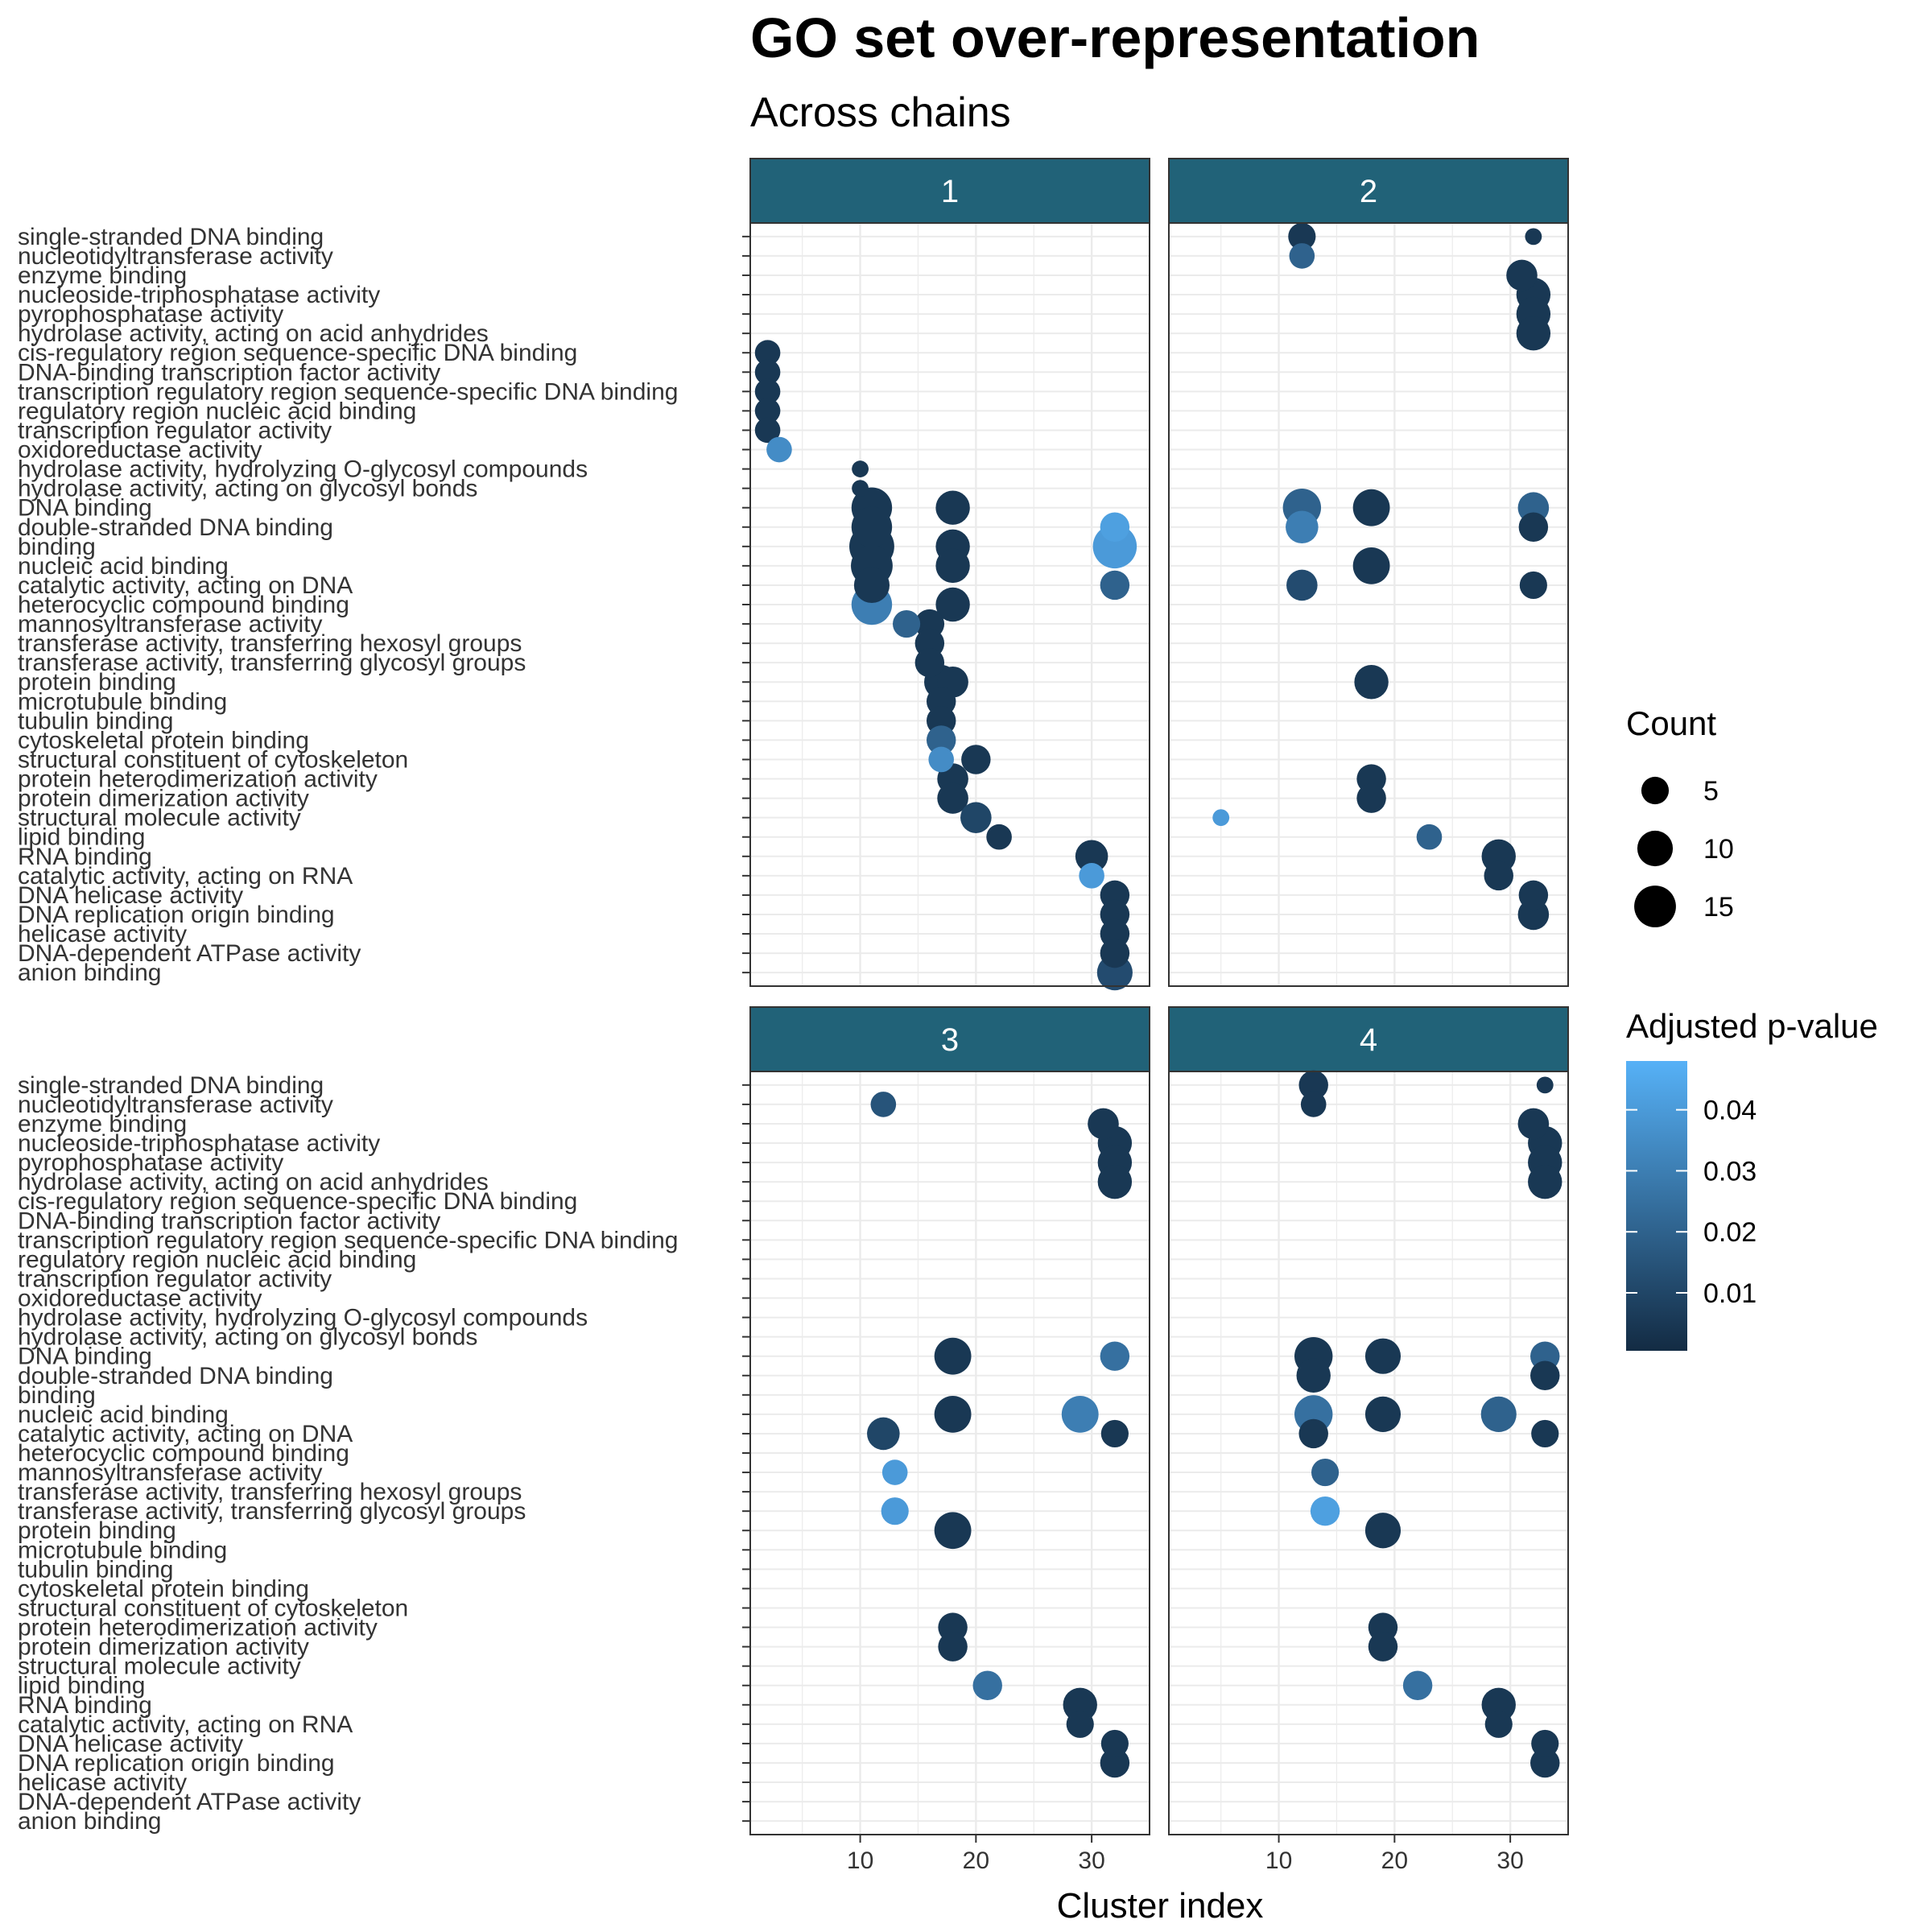  Describe the element at coordinates (171, 237) in the screenshot. I see `y-tick-label: single-stranded DNA binding` at that location.